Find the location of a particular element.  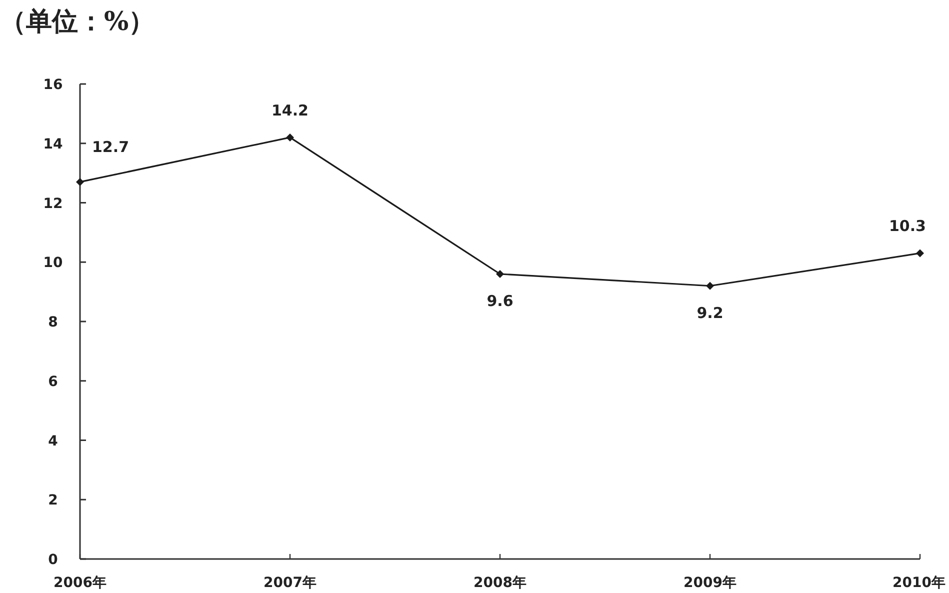

data-label: 10.3 is located at coordinates (907, 226).